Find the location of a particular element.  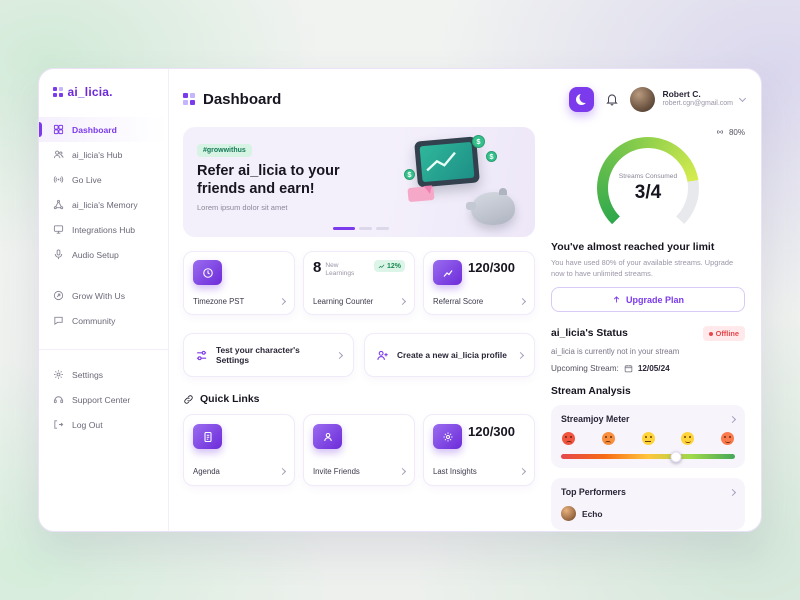

sidebar-item-audio: Audio Setup is located at coordinates (103, 254).